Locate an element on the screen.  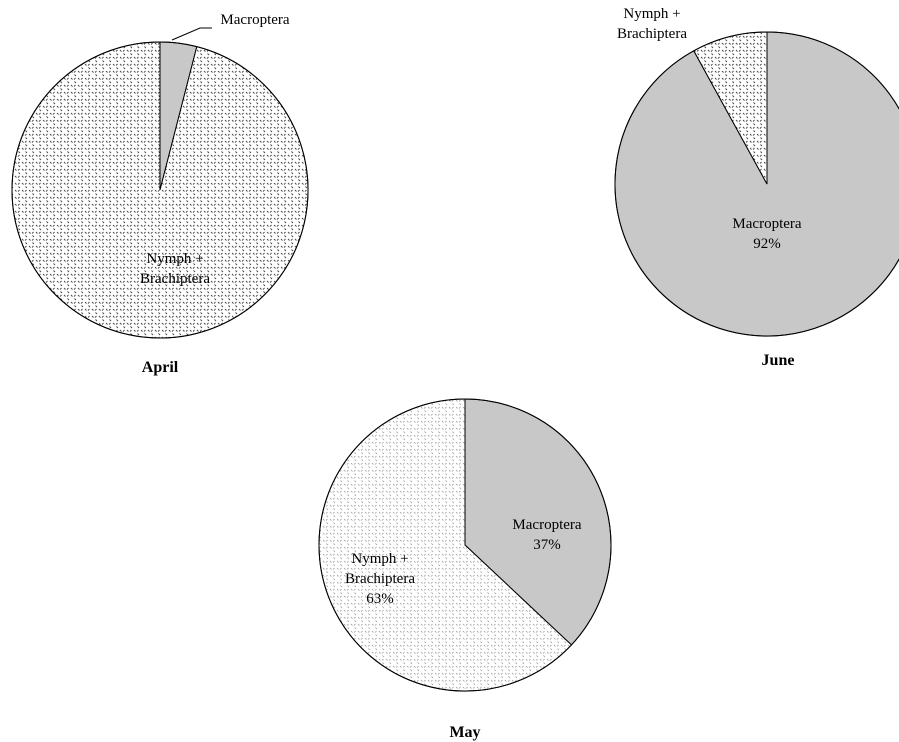
slice-label: Macroptera 37% is located at coordinates (546, 535).